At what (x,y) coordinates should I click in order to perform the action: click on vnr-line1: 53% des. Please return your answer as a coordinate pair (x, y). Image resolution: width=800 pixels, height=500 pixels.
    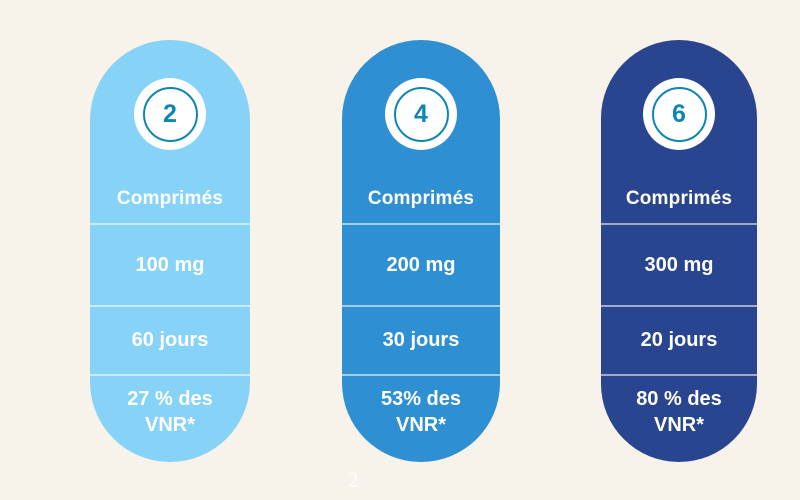
    Looking at the image, I should click on (421, 399).